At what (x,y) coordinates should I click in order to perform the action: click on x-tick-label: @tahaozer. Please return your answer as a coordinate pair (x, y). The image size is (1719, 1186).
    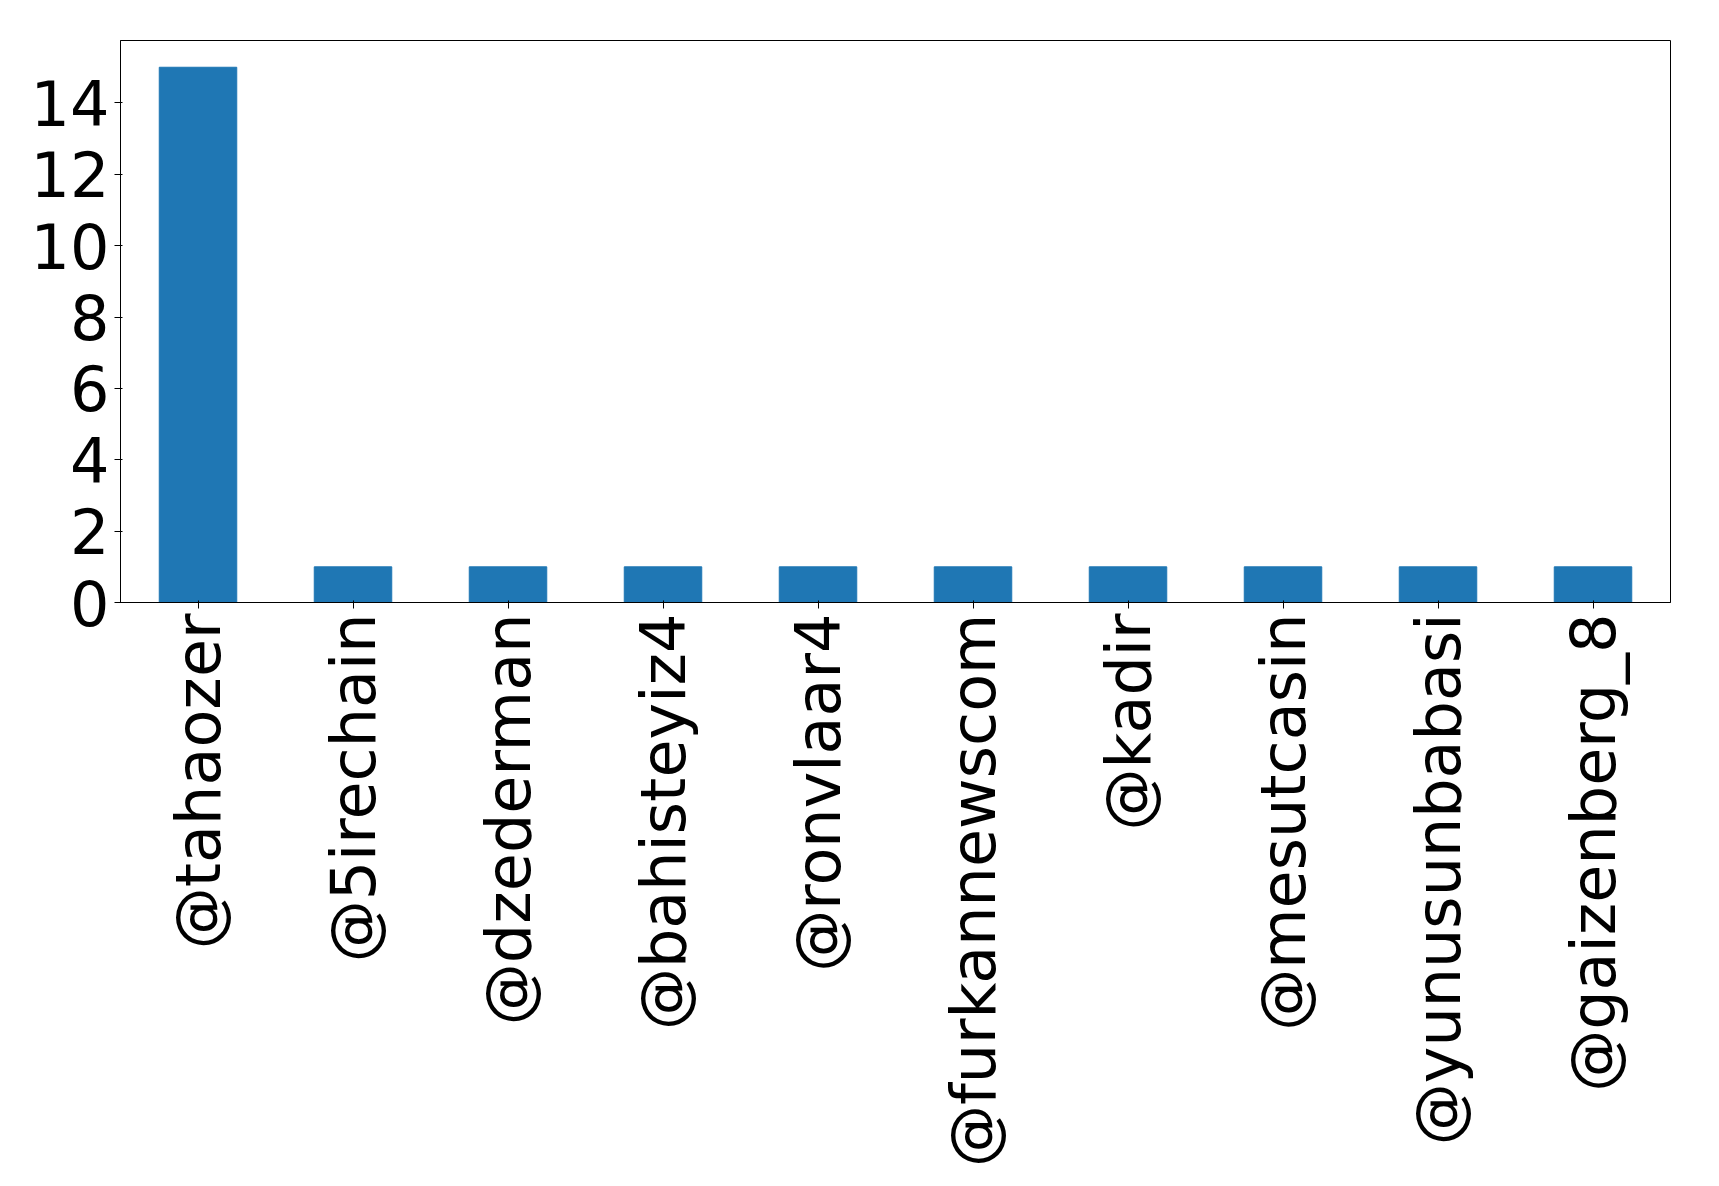
    Looking at the image, I should click on (198, 781).